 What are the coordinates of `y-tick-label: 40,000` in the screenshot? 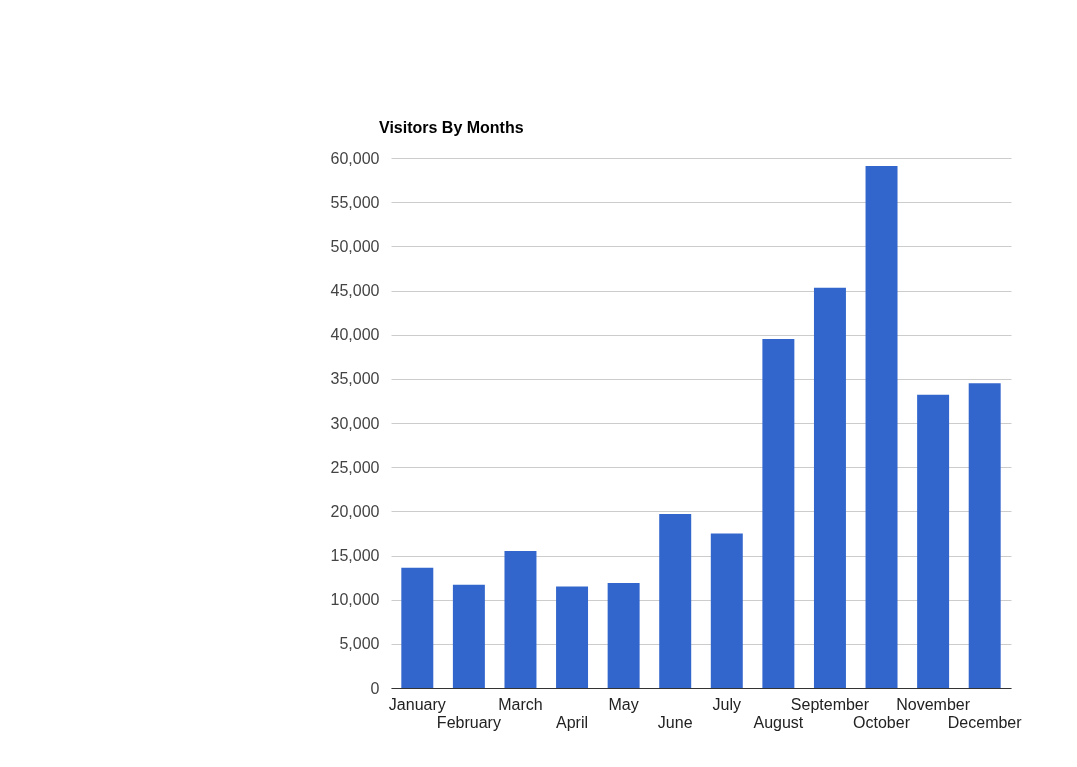 It's located at (355, 335).